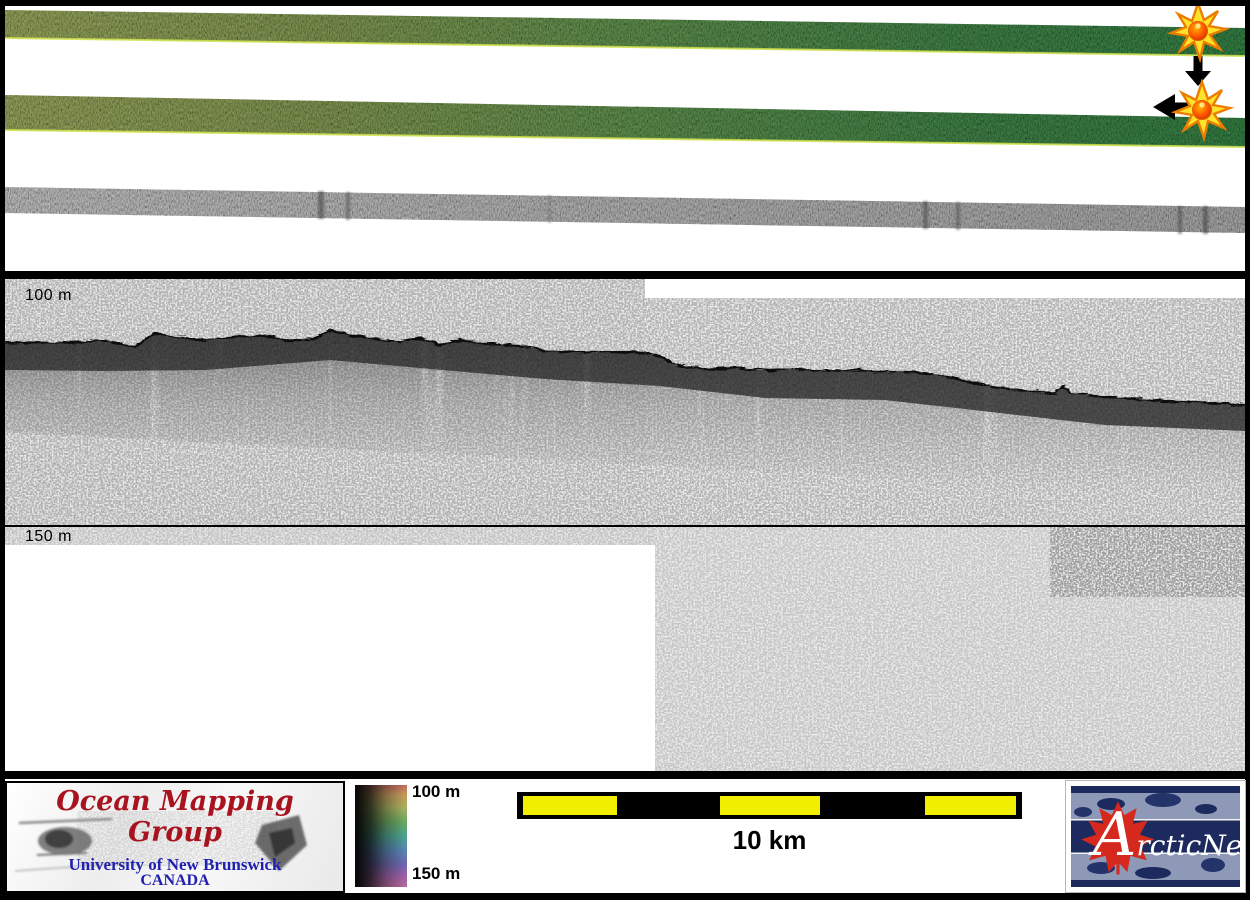 The width and height of the screenshot is (1250, 900). Describe the element at coordinates (175, 817) in the screenshot. I see `omg-title: Ocean Mapping Group` at that location.